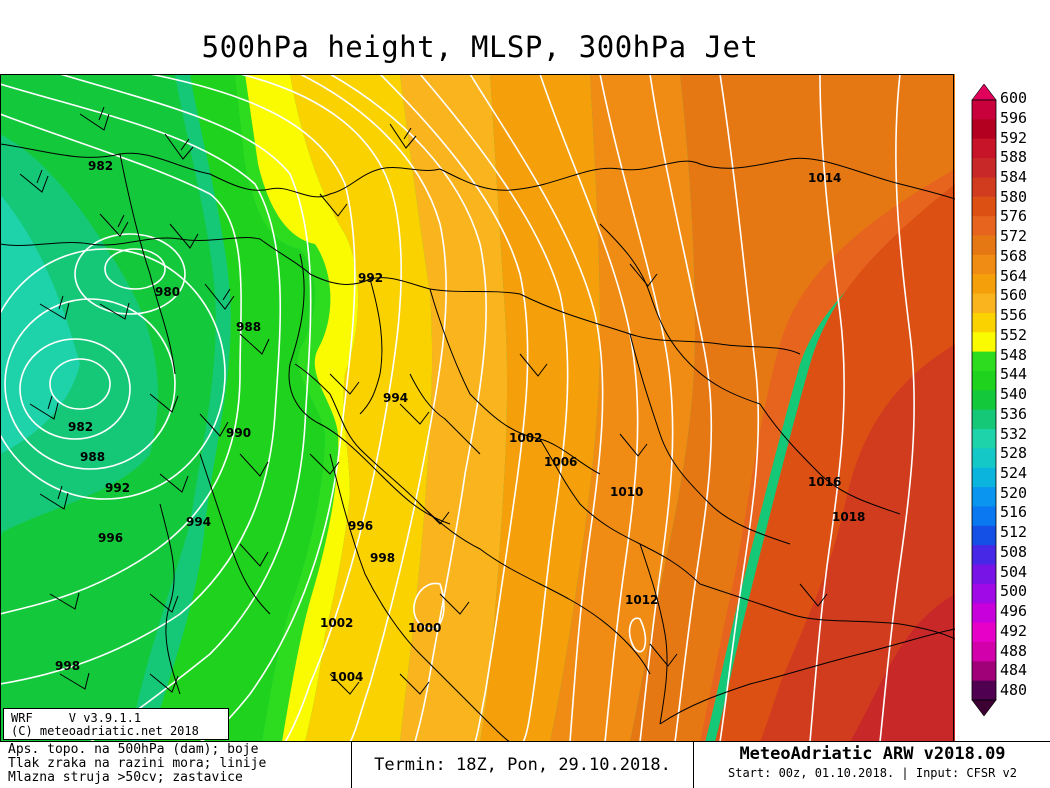 The image size is (1050, 788). What do you see at coordinates (346, 677) in the screenshot?
I see `pressure-label: 1004` at bounding box center [346, 677].